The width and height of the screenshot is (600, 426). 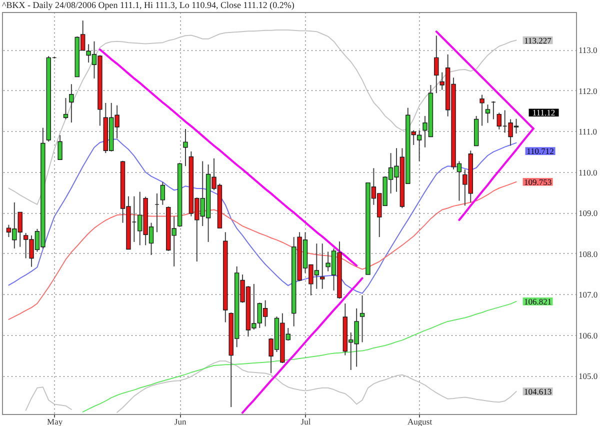 I want to click on y-tick-label: 105.0, so click(x=588, y=376).